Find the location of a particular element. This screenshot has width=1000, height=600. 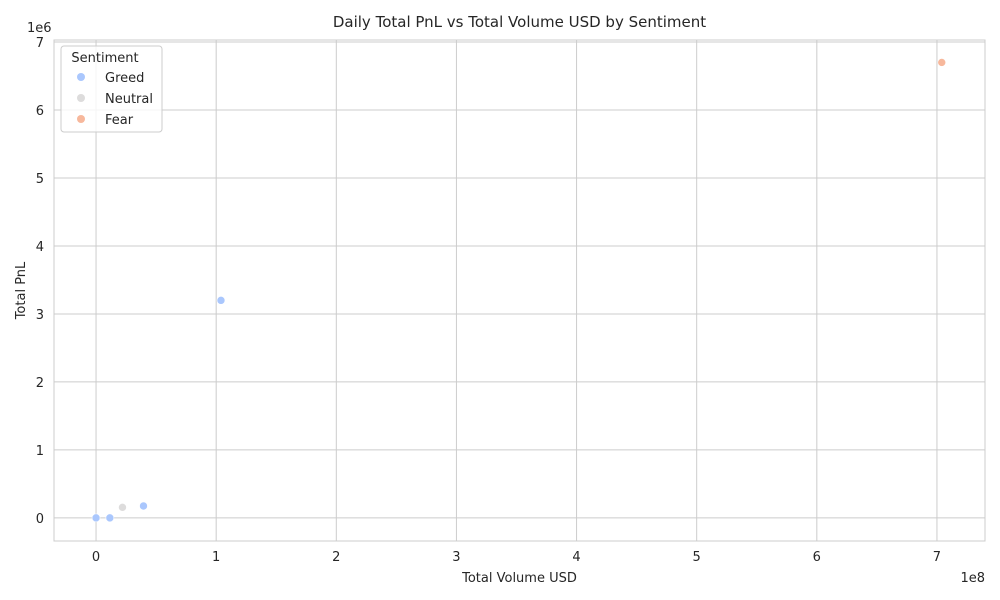

y-tick-label: 7 is located at coordinates (40, 43).